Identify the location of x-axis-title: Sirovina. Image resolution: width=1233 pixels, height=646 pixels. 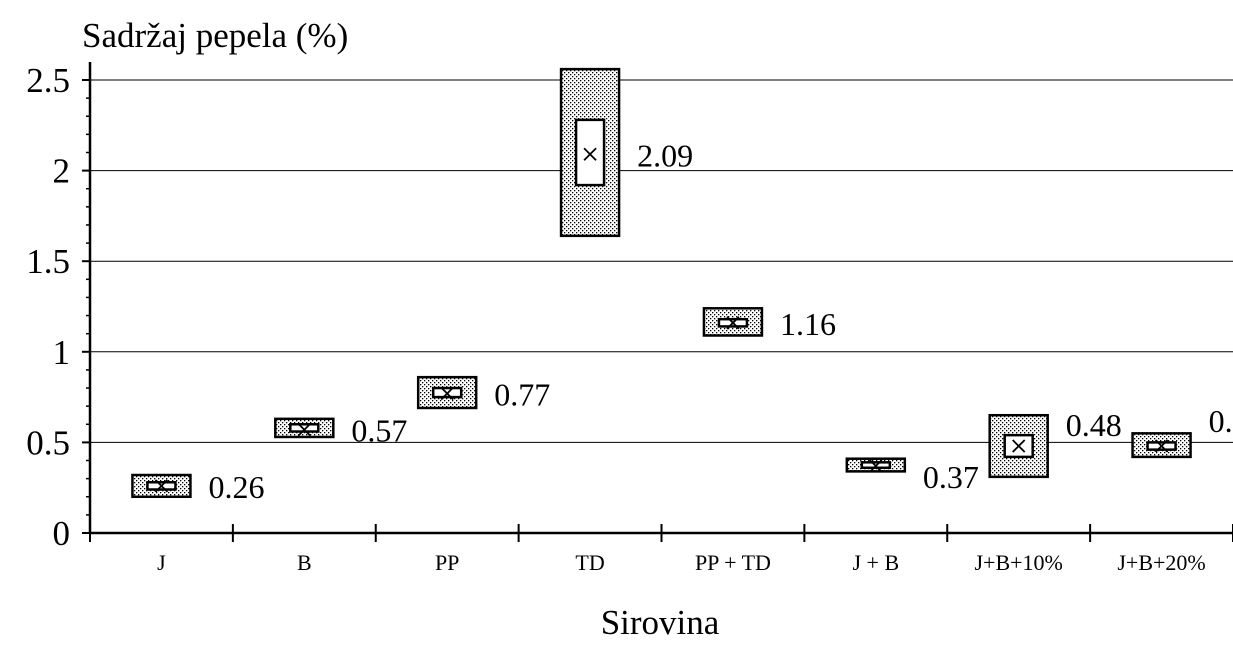
(660, 622).